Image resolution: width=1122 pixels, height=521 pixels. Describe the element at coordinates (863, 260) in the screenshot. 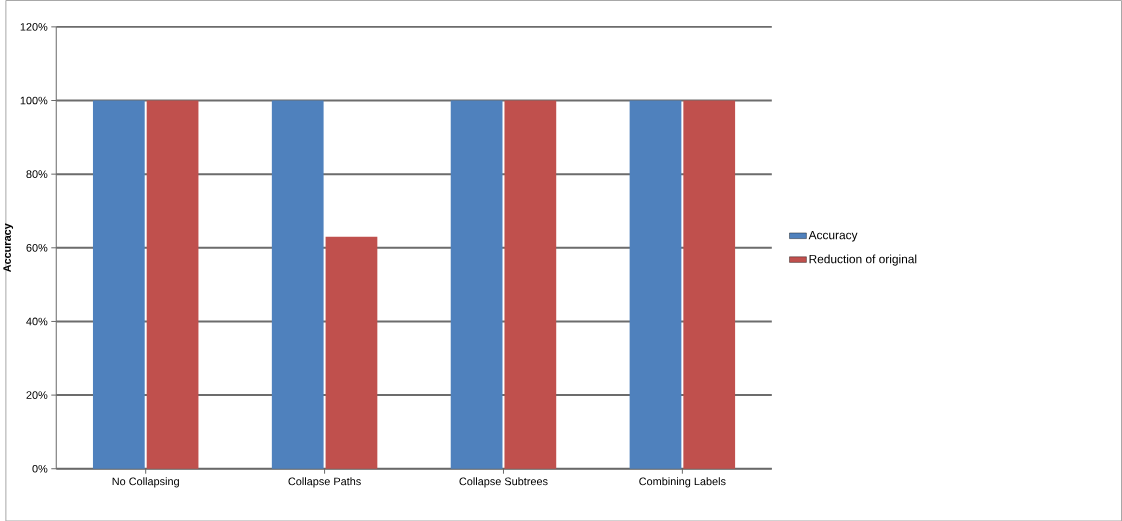

I see `legend-label: Reduction of original` at that location.